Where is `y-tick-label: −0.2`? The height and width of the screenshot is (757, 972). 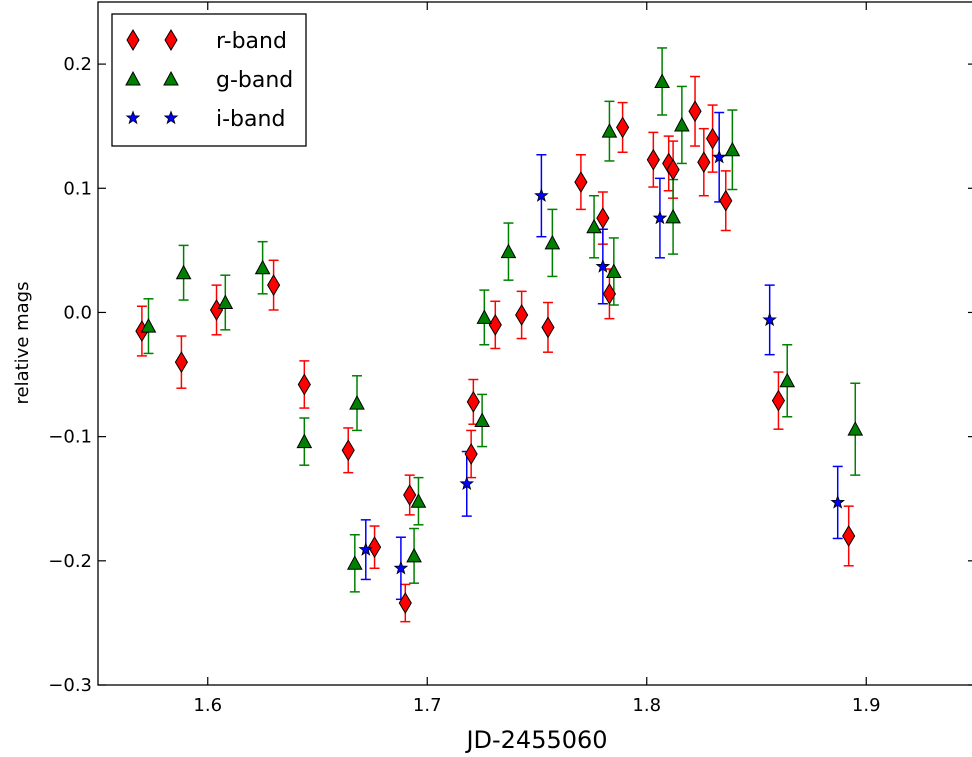
y-tick-label: −0.2 is located at coordinates (70, 561).